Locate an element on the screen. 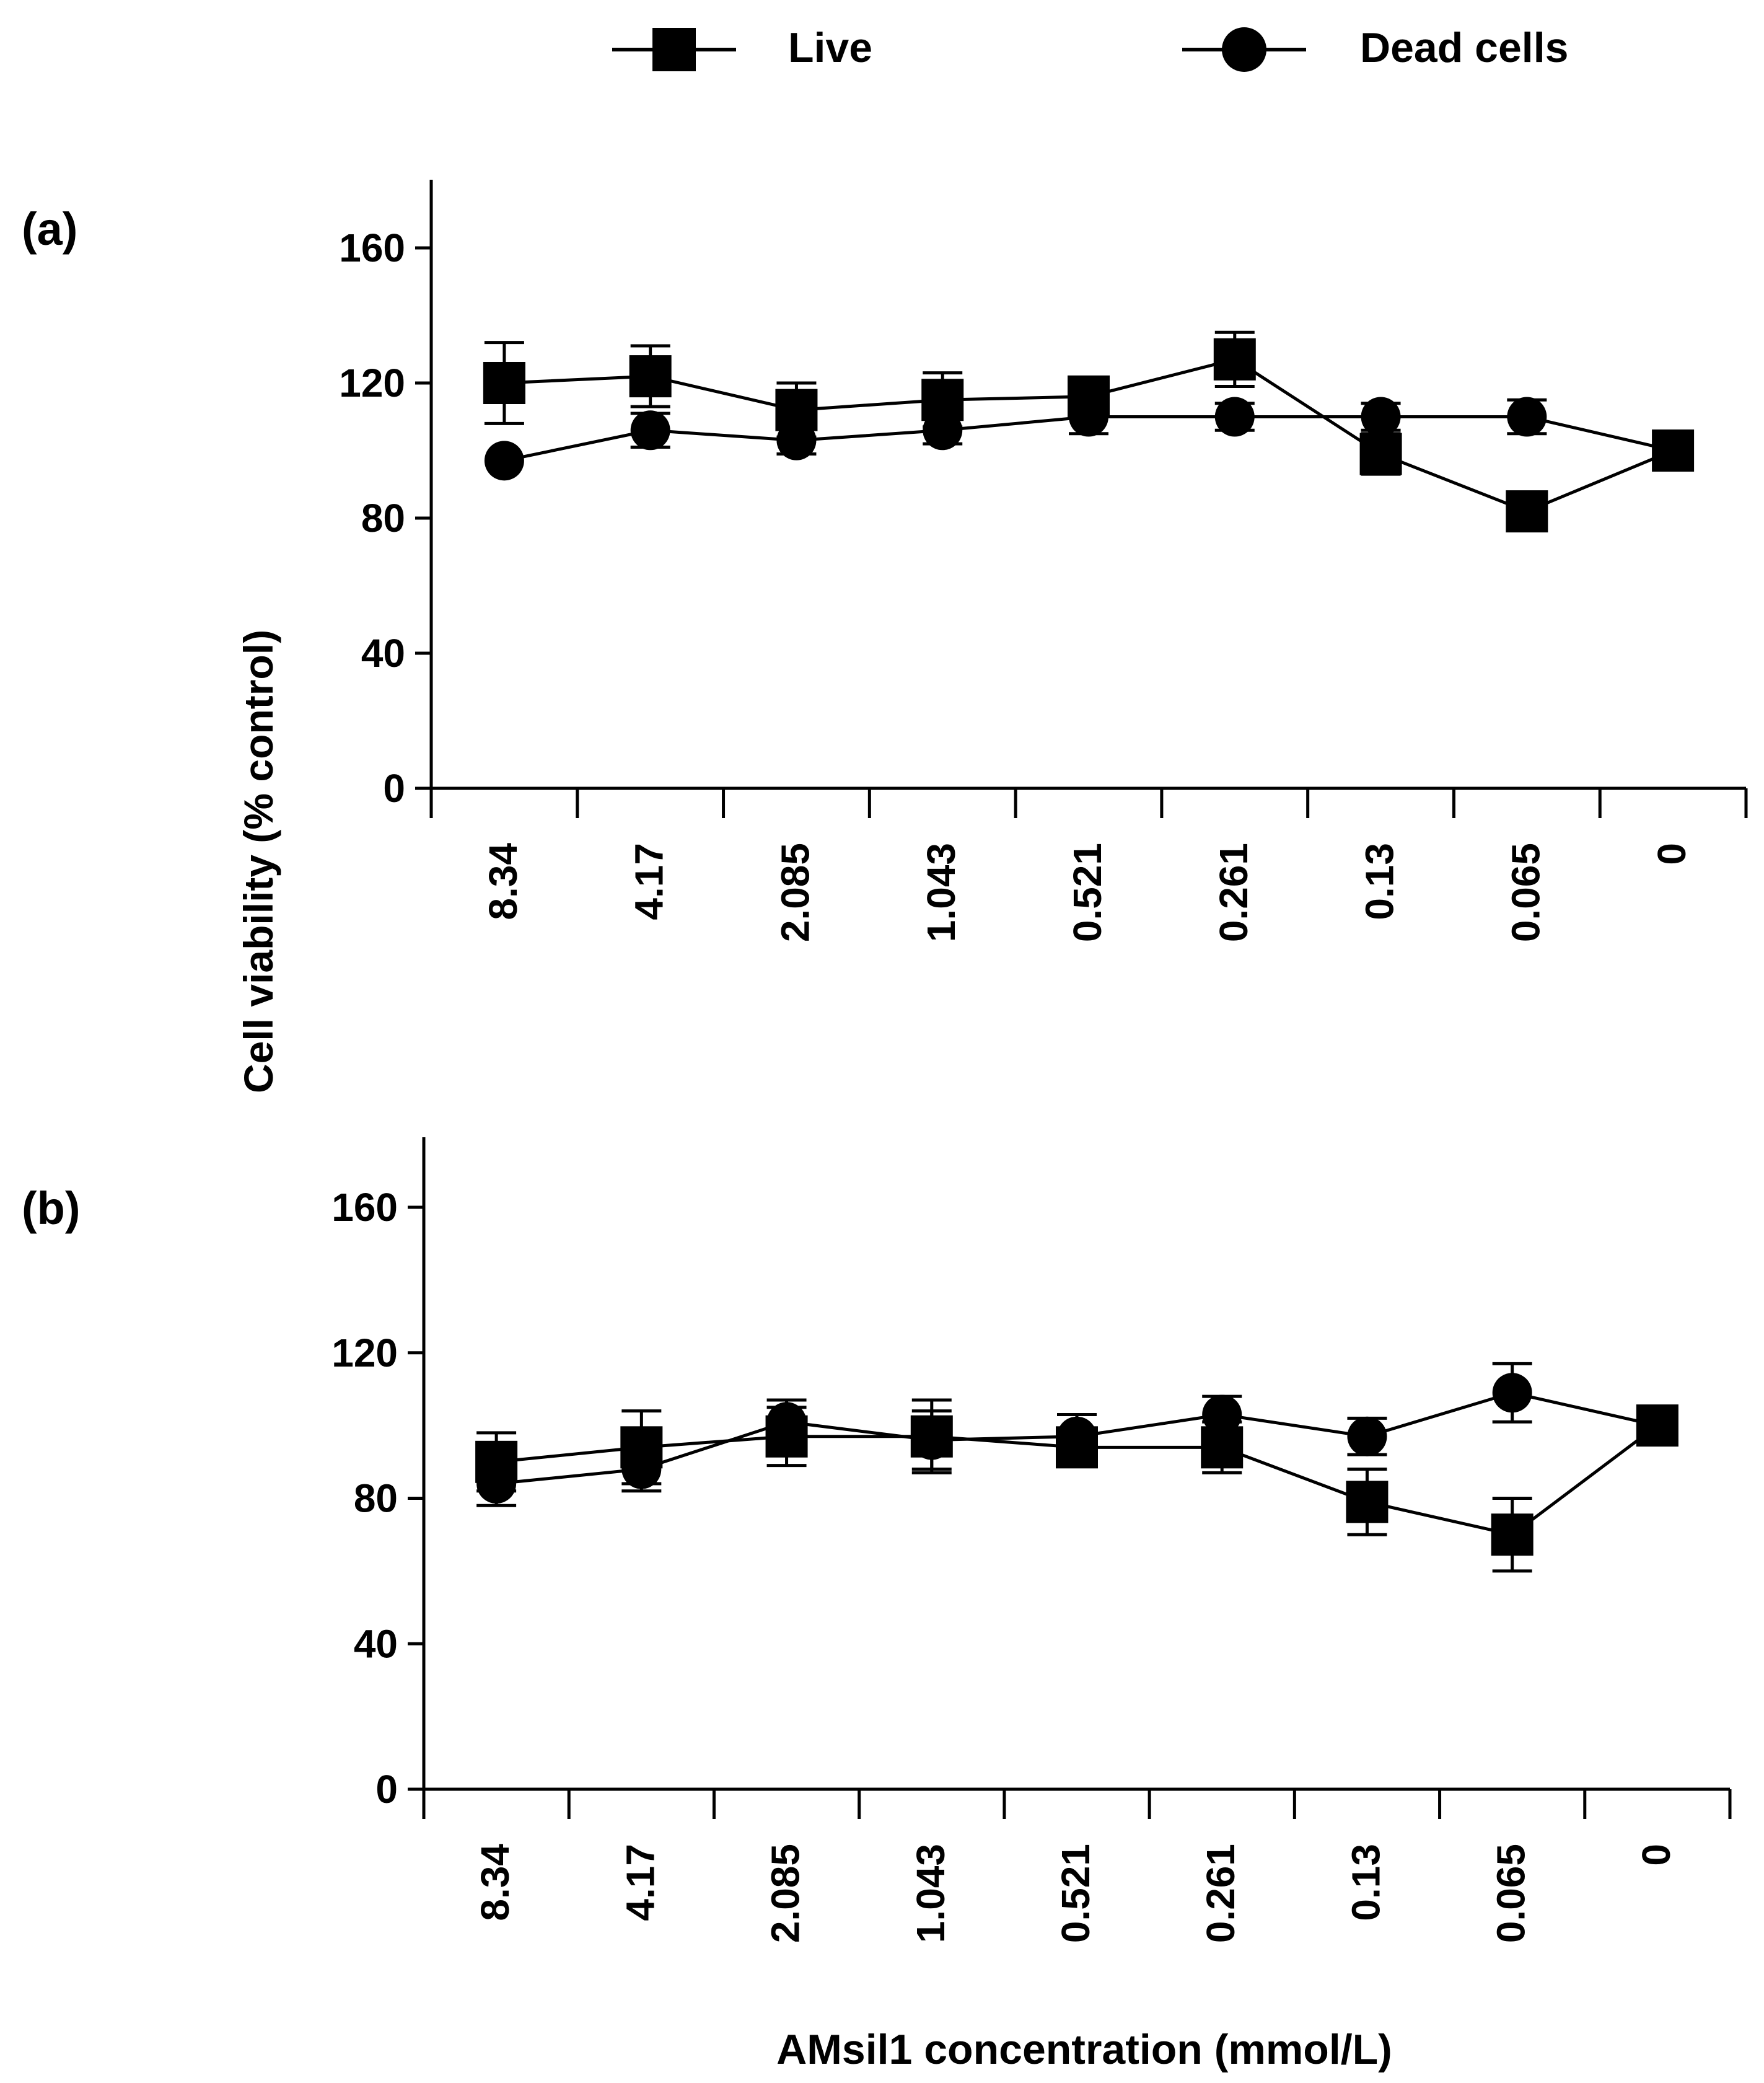  panel-a-x-tick-label: 8.34 is located at coordinates (503, 882).